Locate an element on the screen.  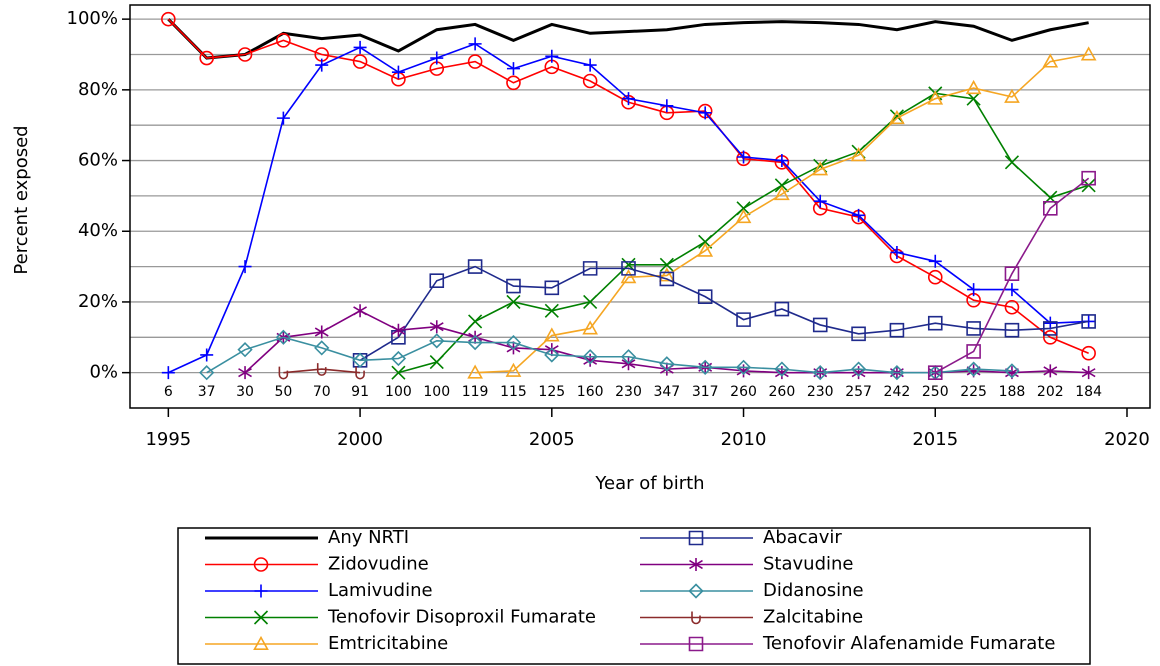
y-tick-label: 0% is located at coordinates (103, 372).